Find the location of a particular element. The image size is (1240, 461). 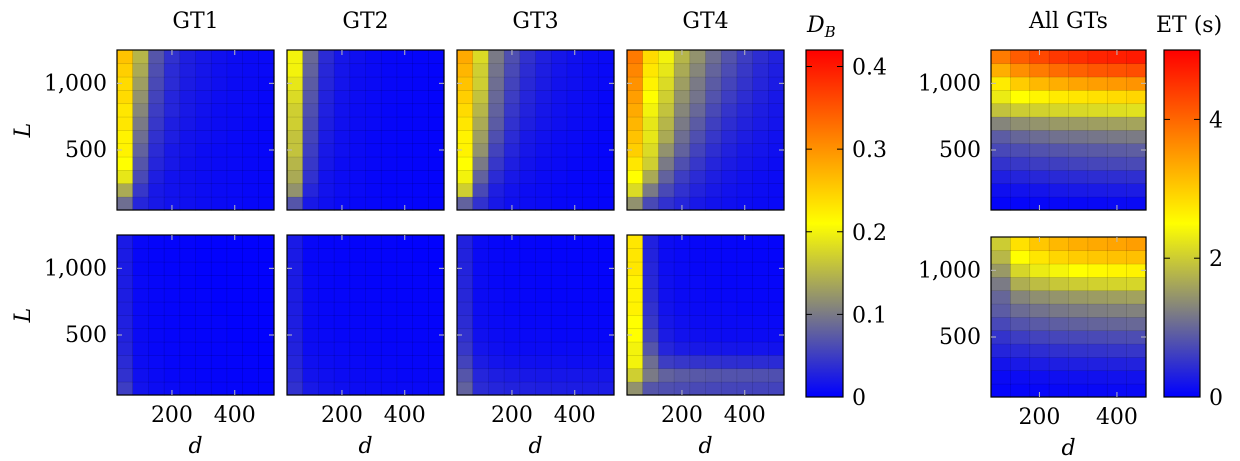

colorbar-tick-label: 0 is located at coordinates (859, 398).